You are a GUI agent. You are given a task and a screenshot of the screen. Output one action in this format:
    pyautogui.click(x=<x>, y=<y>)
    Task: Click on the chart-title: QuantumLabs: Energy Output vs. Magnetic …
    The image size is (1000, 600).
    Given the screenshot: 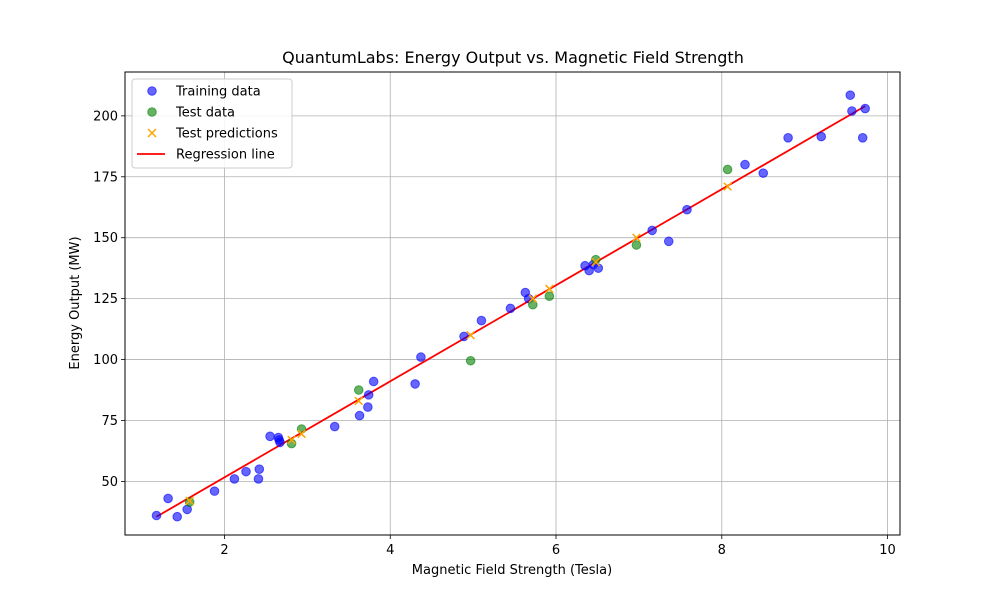 What is the action you would take?
    pyautogui.click(x=513, y=57)
    